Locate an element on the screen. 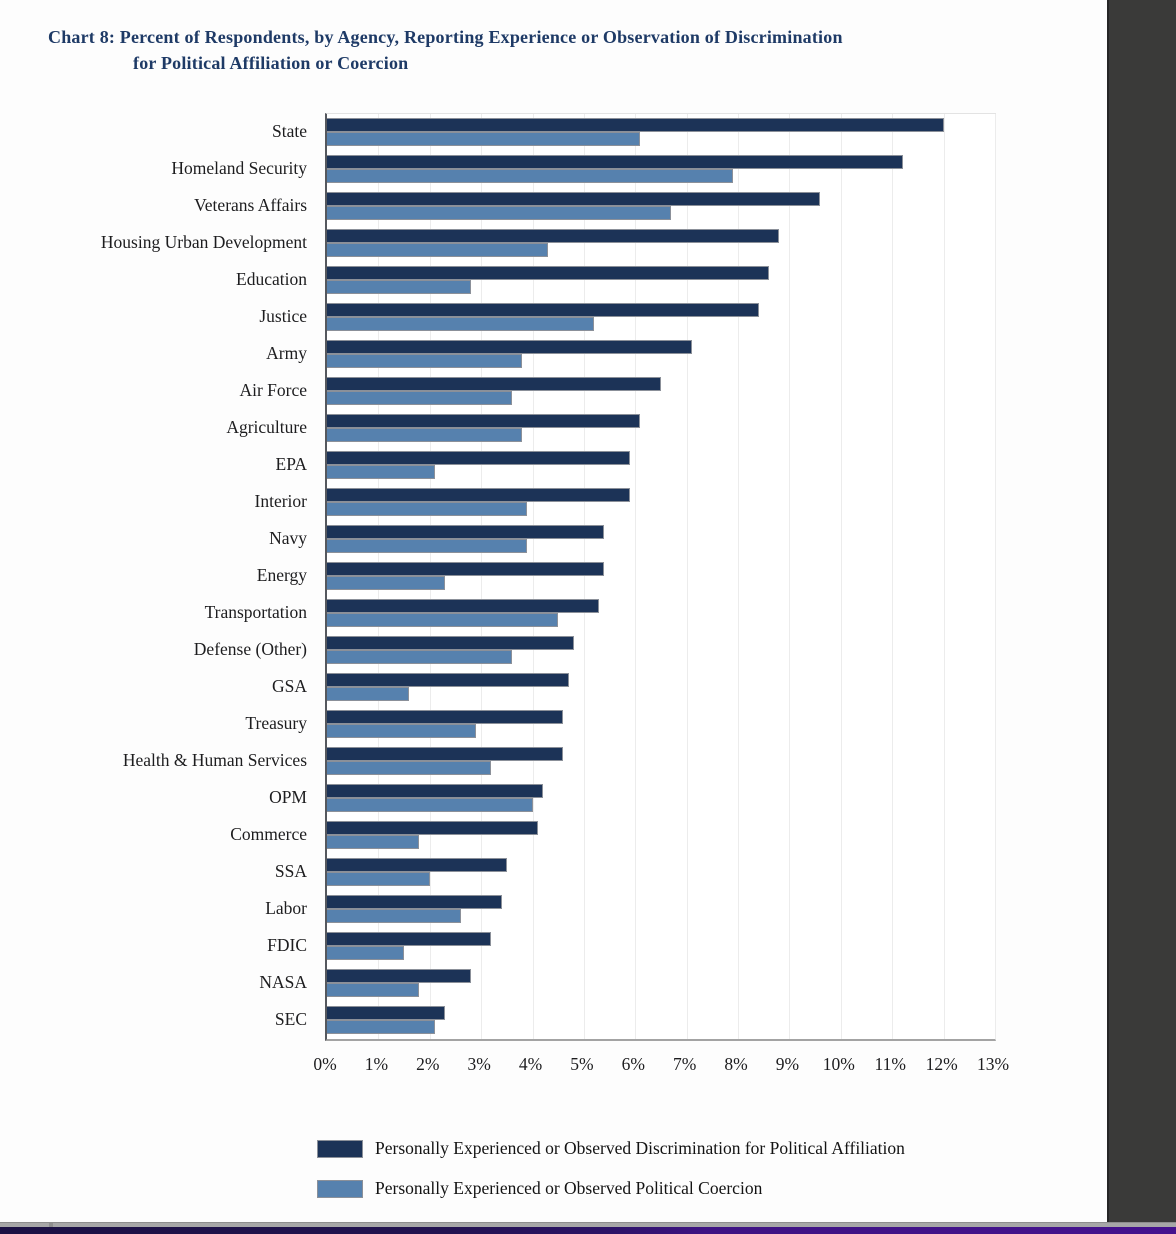 This screenshot has height=1234, width=1176. category-label: Navy is located at coordinates (288, 538).